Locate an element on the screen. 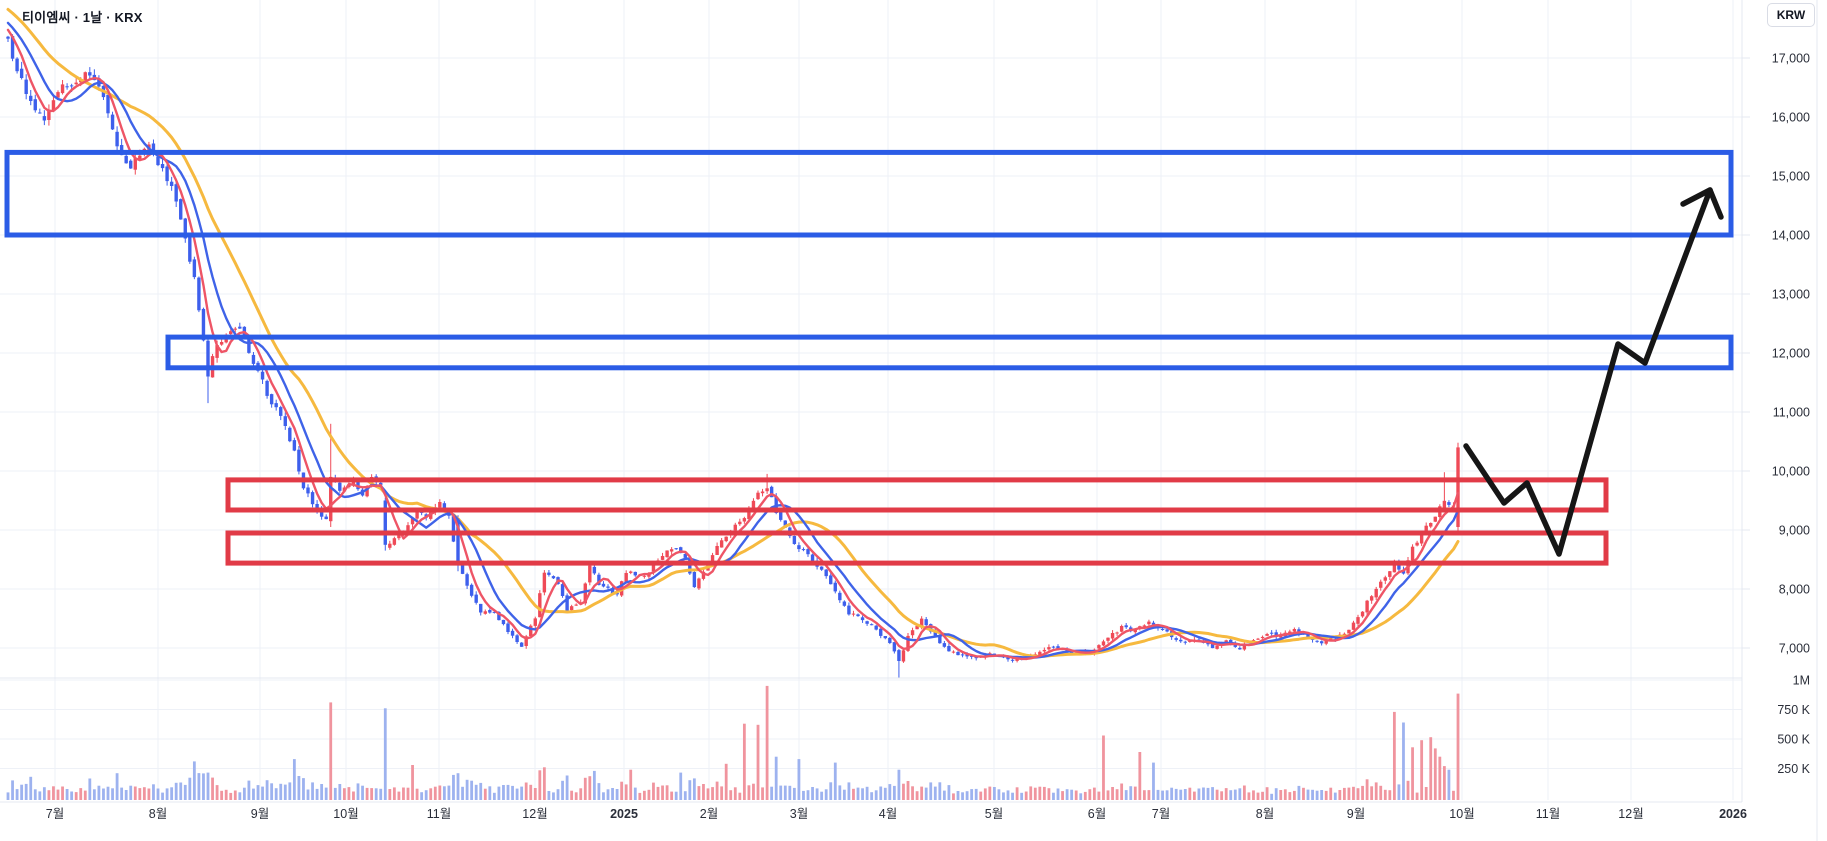 This screenshot has height=841, width=1827. supply-box-lower-rect is located at coordinates (949, 352).